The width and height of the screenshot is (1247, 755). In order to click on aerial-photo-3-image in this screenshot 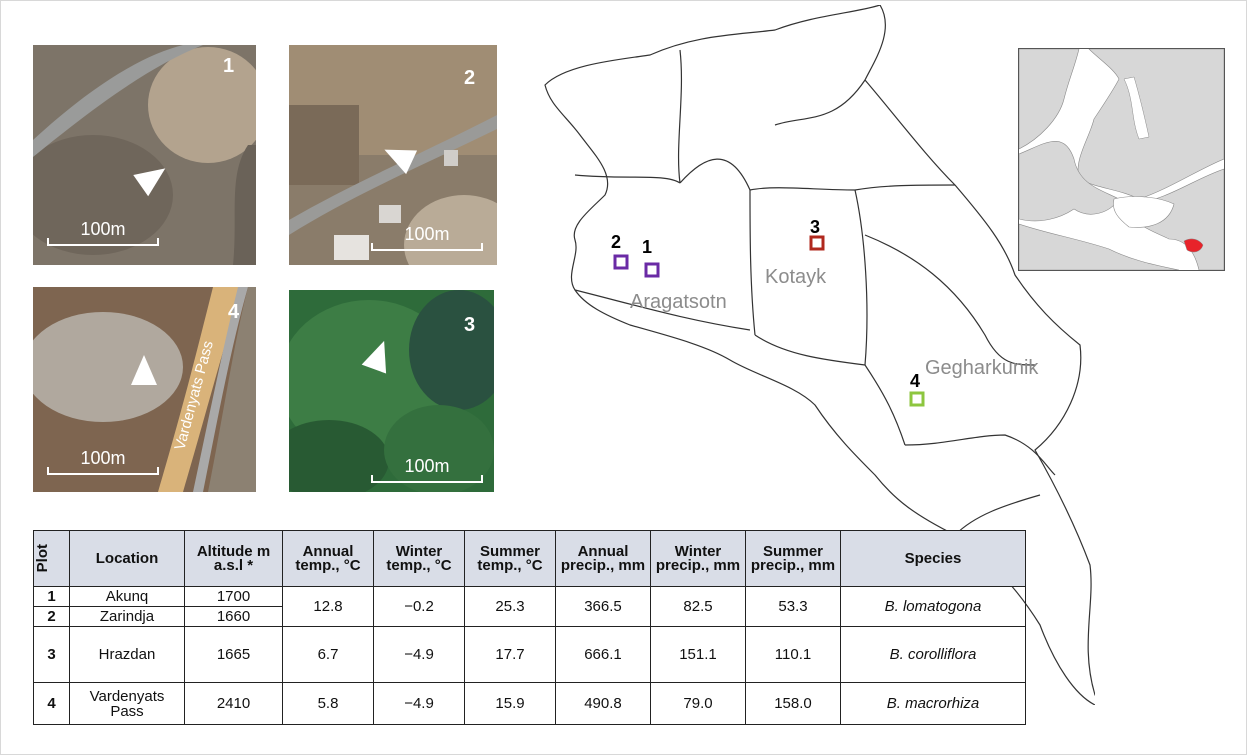, I will do `click(391, 391)`.